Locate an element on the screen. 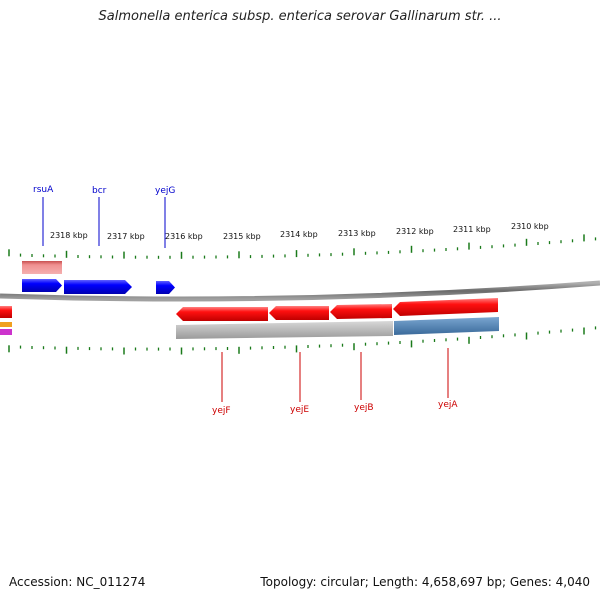 The width and height of the screenshot is (600, 600). gene-label-yejA: yejA is located at coordinates (448, 405).